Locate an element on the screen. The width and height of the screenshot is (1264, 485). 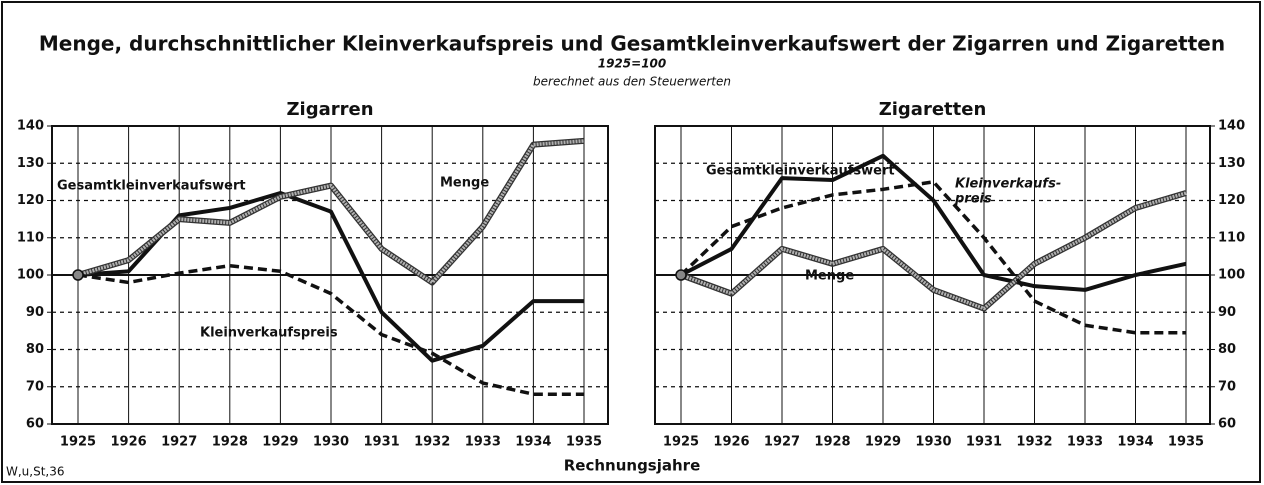
series-label: preis is located at coordinates (973, 199).